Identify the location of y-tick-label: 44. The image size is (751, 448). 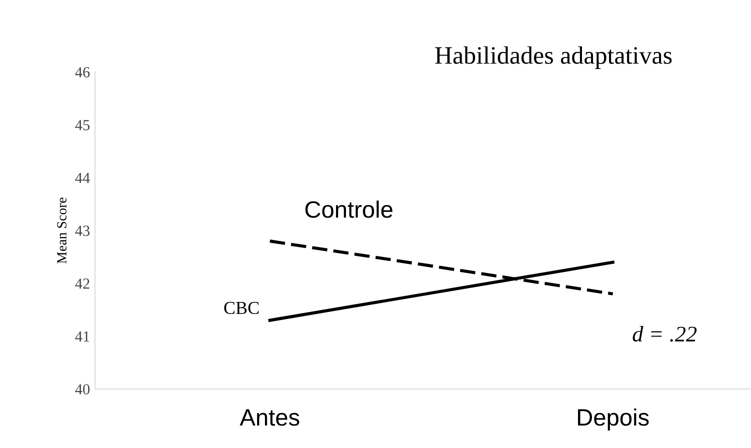
(82, 177).